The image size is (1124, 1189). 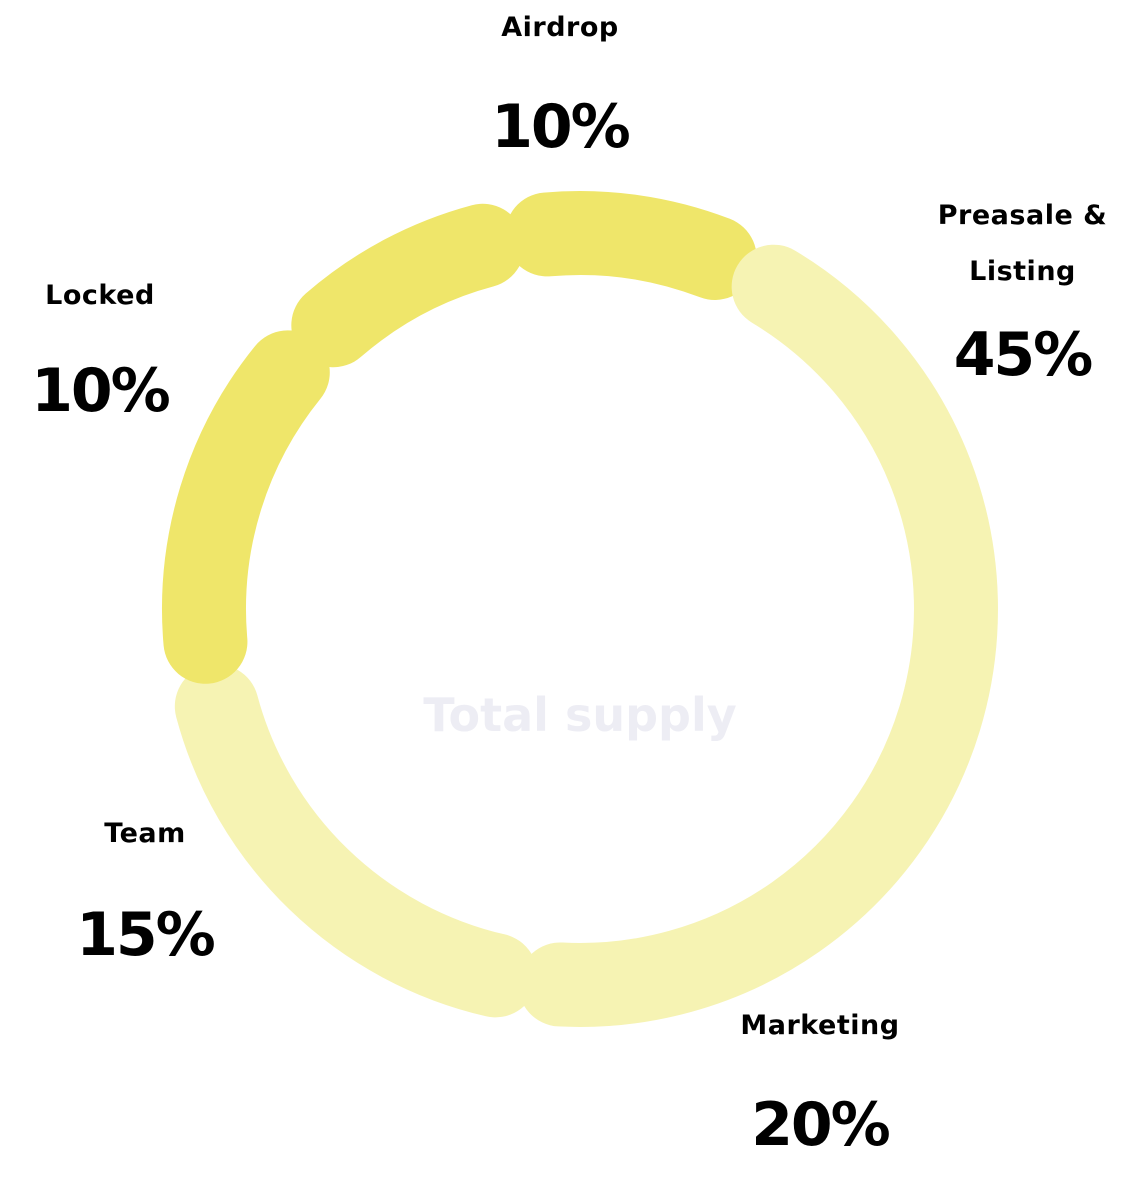 I want to click on slice-pct-airdrop: 10%, so click(x=561, y=127).